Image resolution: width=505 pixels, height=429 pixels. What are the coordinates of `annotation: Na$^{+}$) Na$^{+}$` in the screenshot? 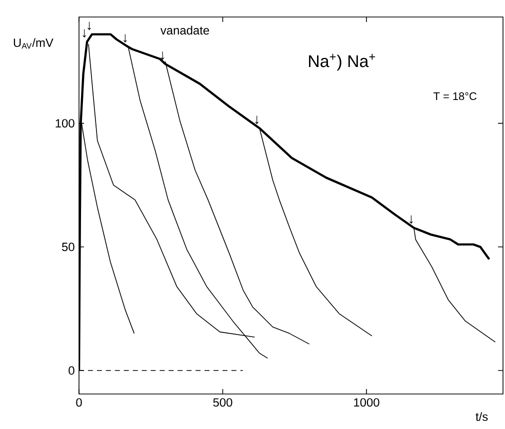 It's located at (342, 62).